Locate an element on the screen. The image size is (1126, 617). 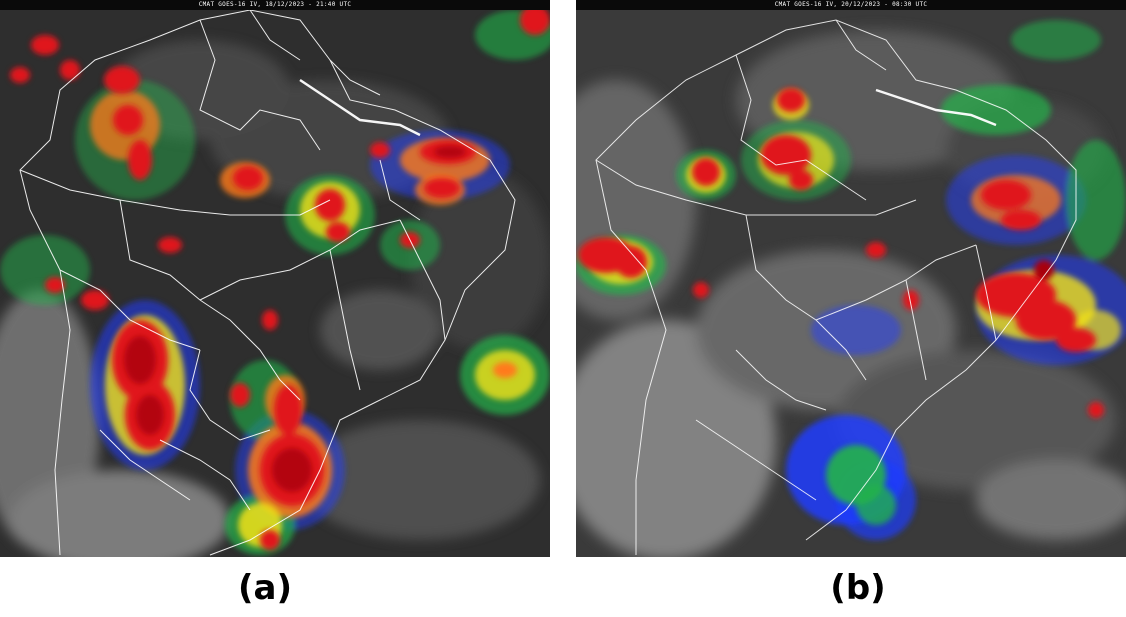
image-header-a: CMAT GOES-16 IV, 18/12/2023 - 21:40 UTC is located at coordinates (275, 5).